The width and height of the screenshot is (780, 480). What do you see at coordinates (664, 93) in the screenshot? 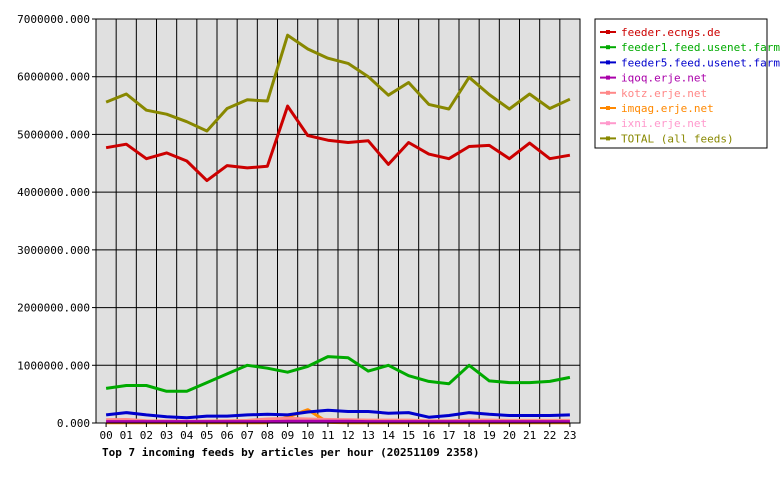
I see `legend-label: kotz.erje.net` at bounding box center [664, 93].